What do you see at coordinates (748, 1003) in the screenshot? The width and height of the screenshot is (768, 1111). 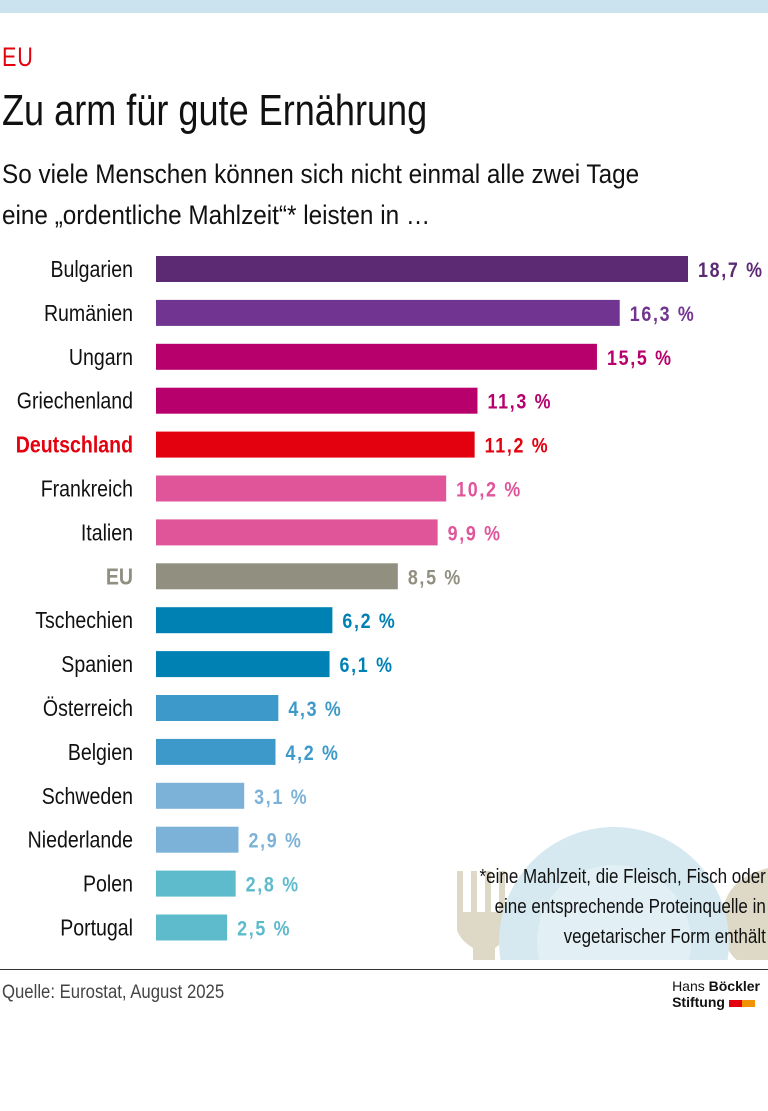 I see `logo-mark-orange` at bounding box center [748, 1003].